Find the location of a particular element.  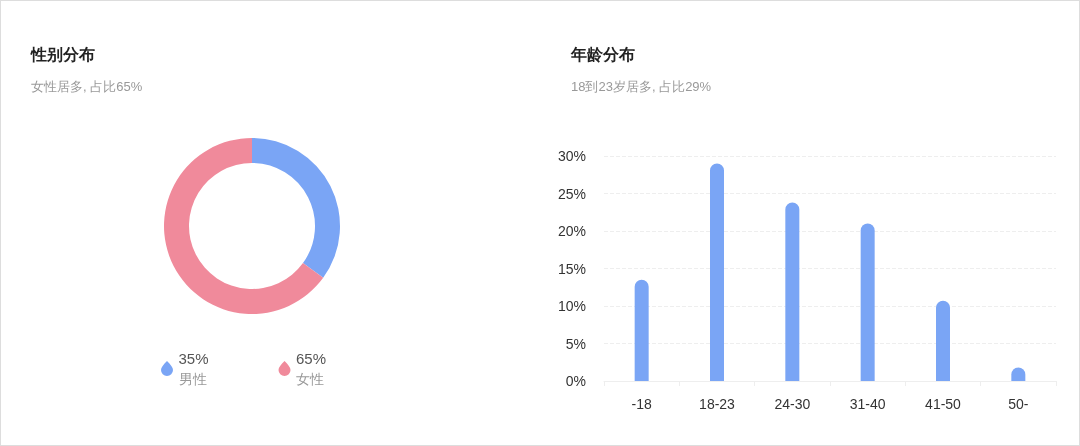

x-tick-label: 31-40 is located at coordinates (867, 404).